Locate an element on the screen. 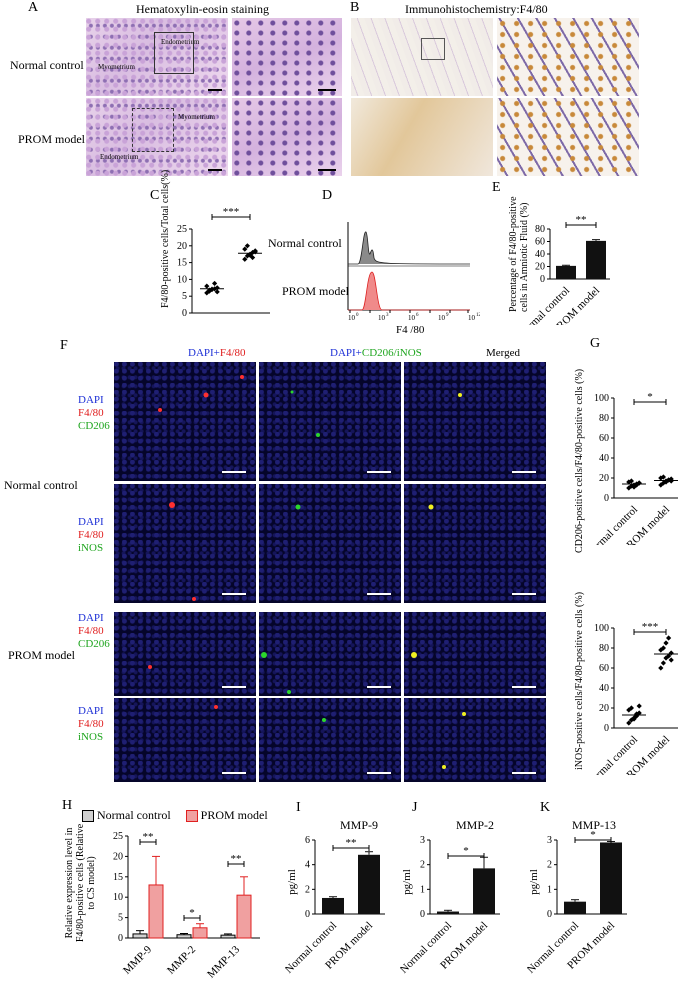 The height and width of the screenshot is (992, 685). panel-f-col2: DAPI+CD206/iNOS is located at coordinates (376, 353).